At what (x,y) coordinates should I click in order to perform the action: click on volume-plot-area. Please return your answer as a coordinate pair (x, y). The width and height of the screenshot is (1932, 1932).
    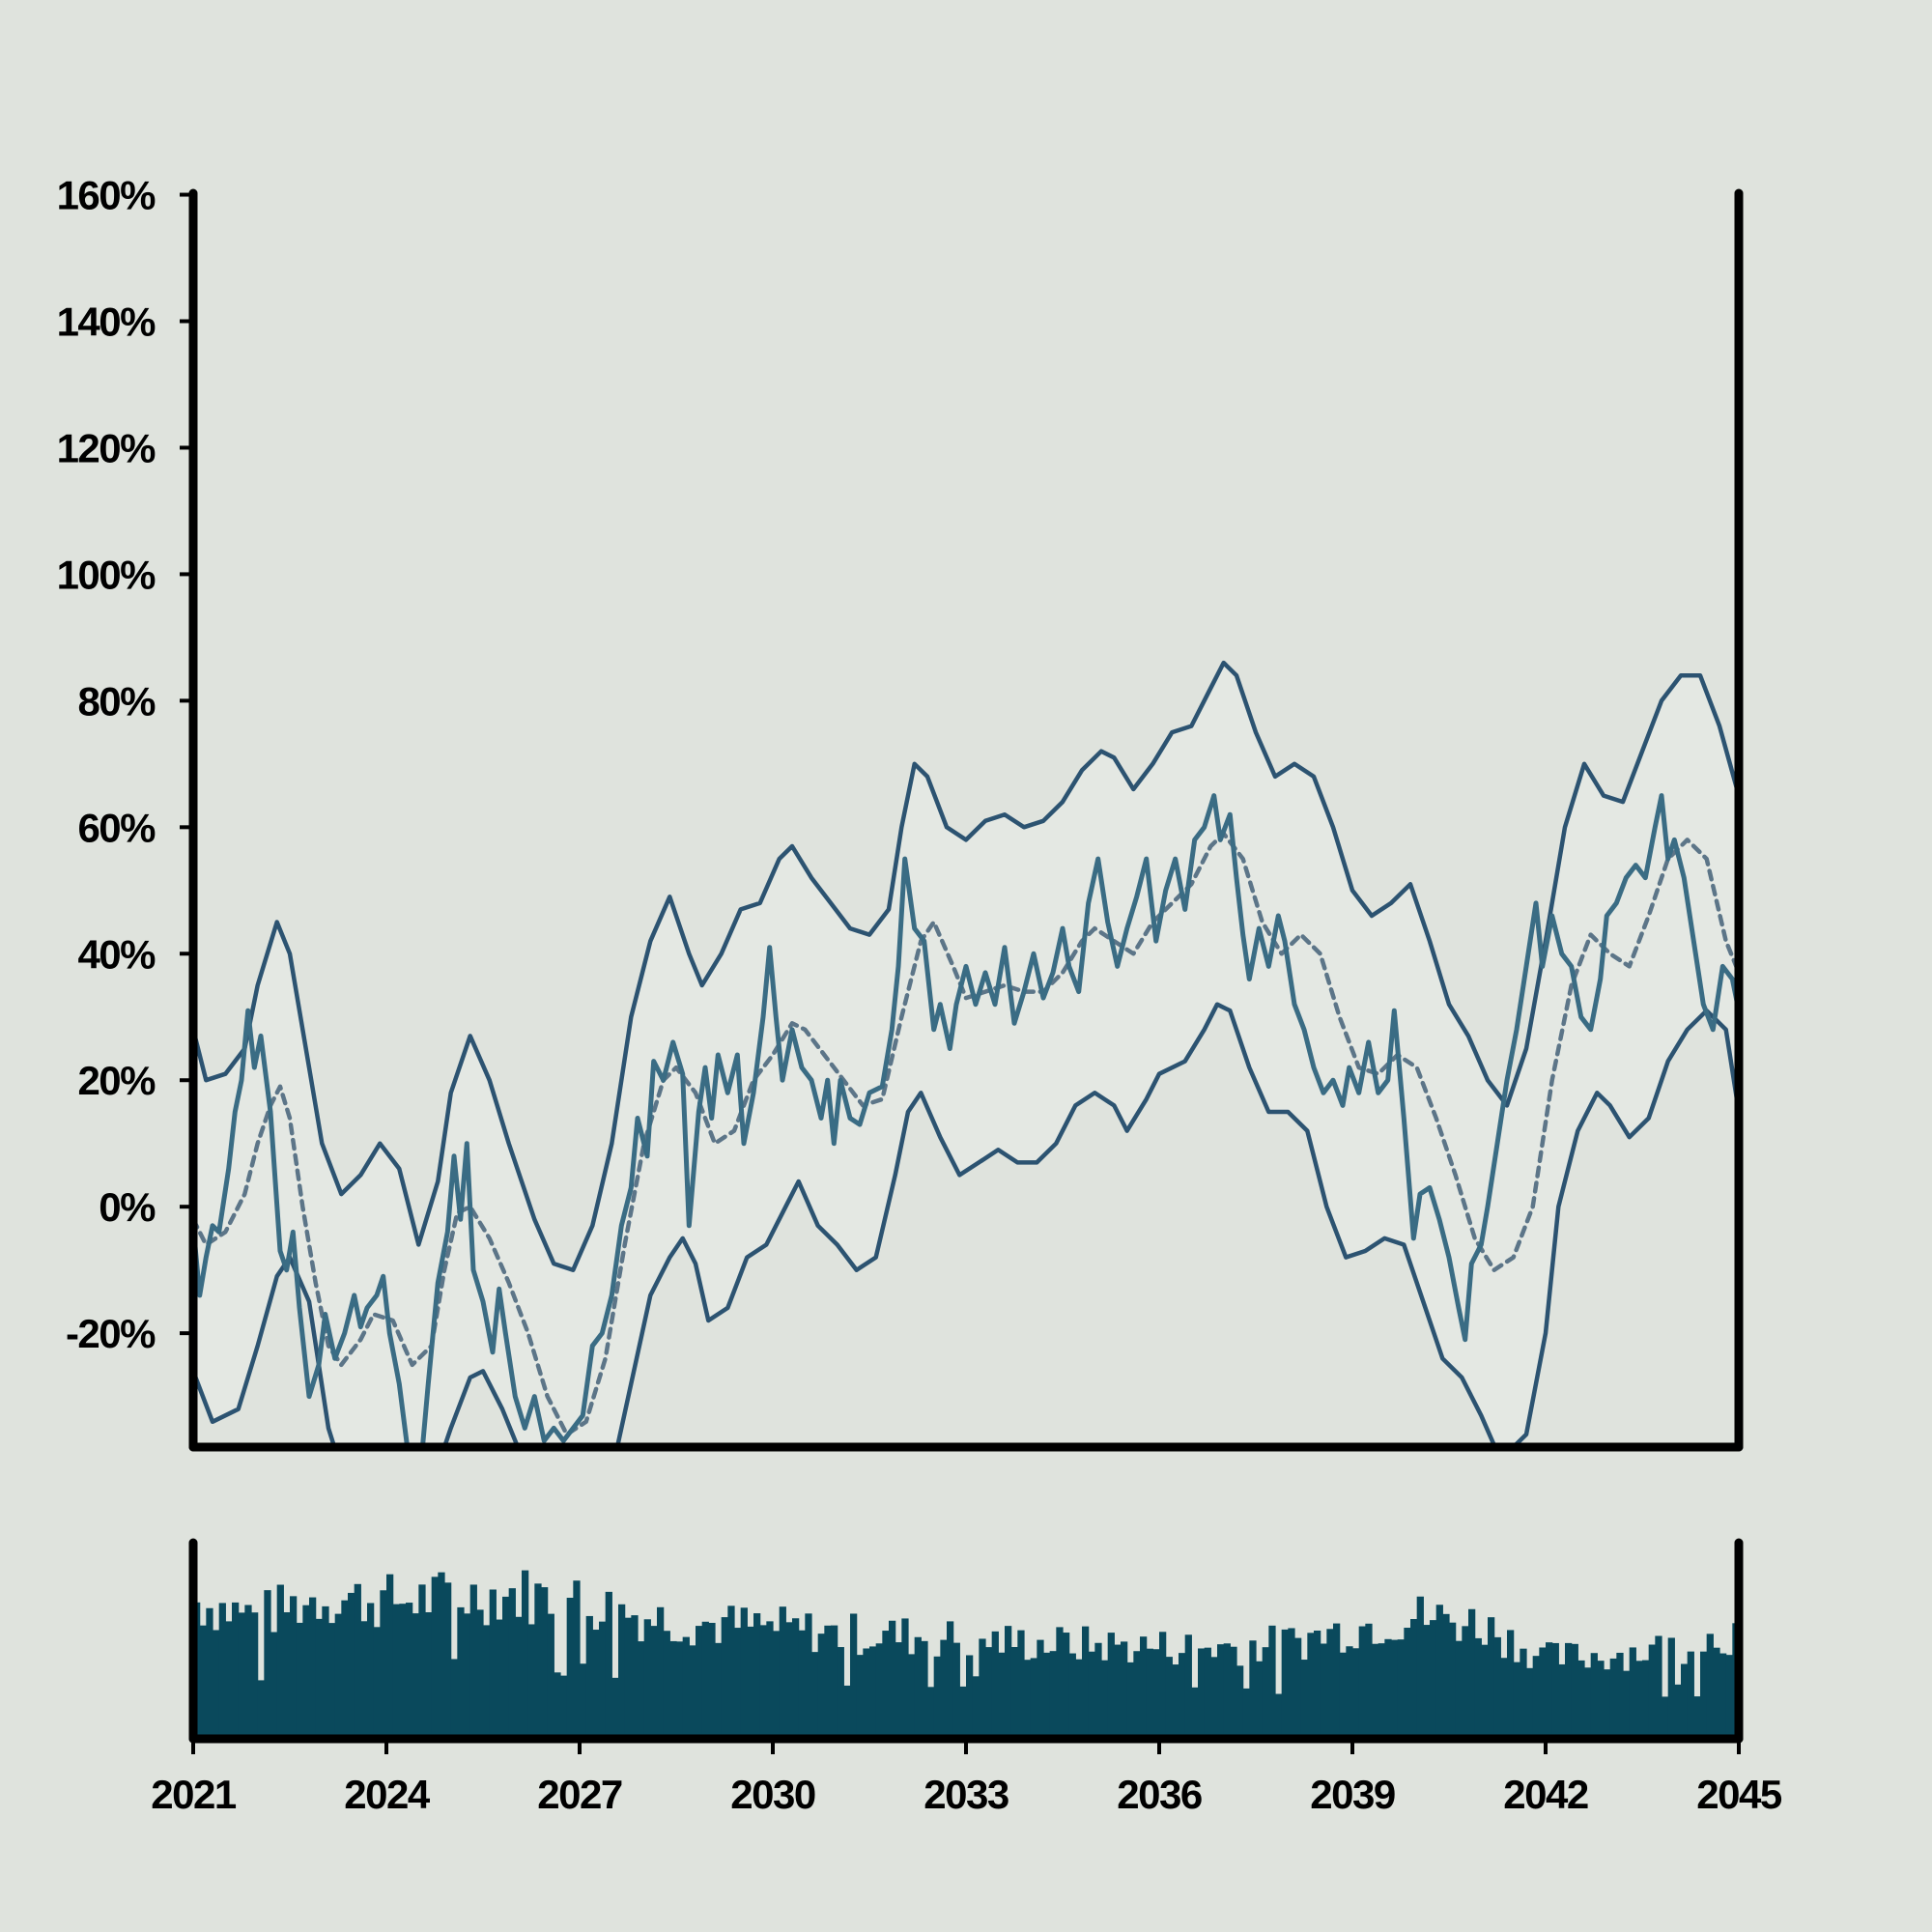
    Looking at the image, I should click on (966, 1654).